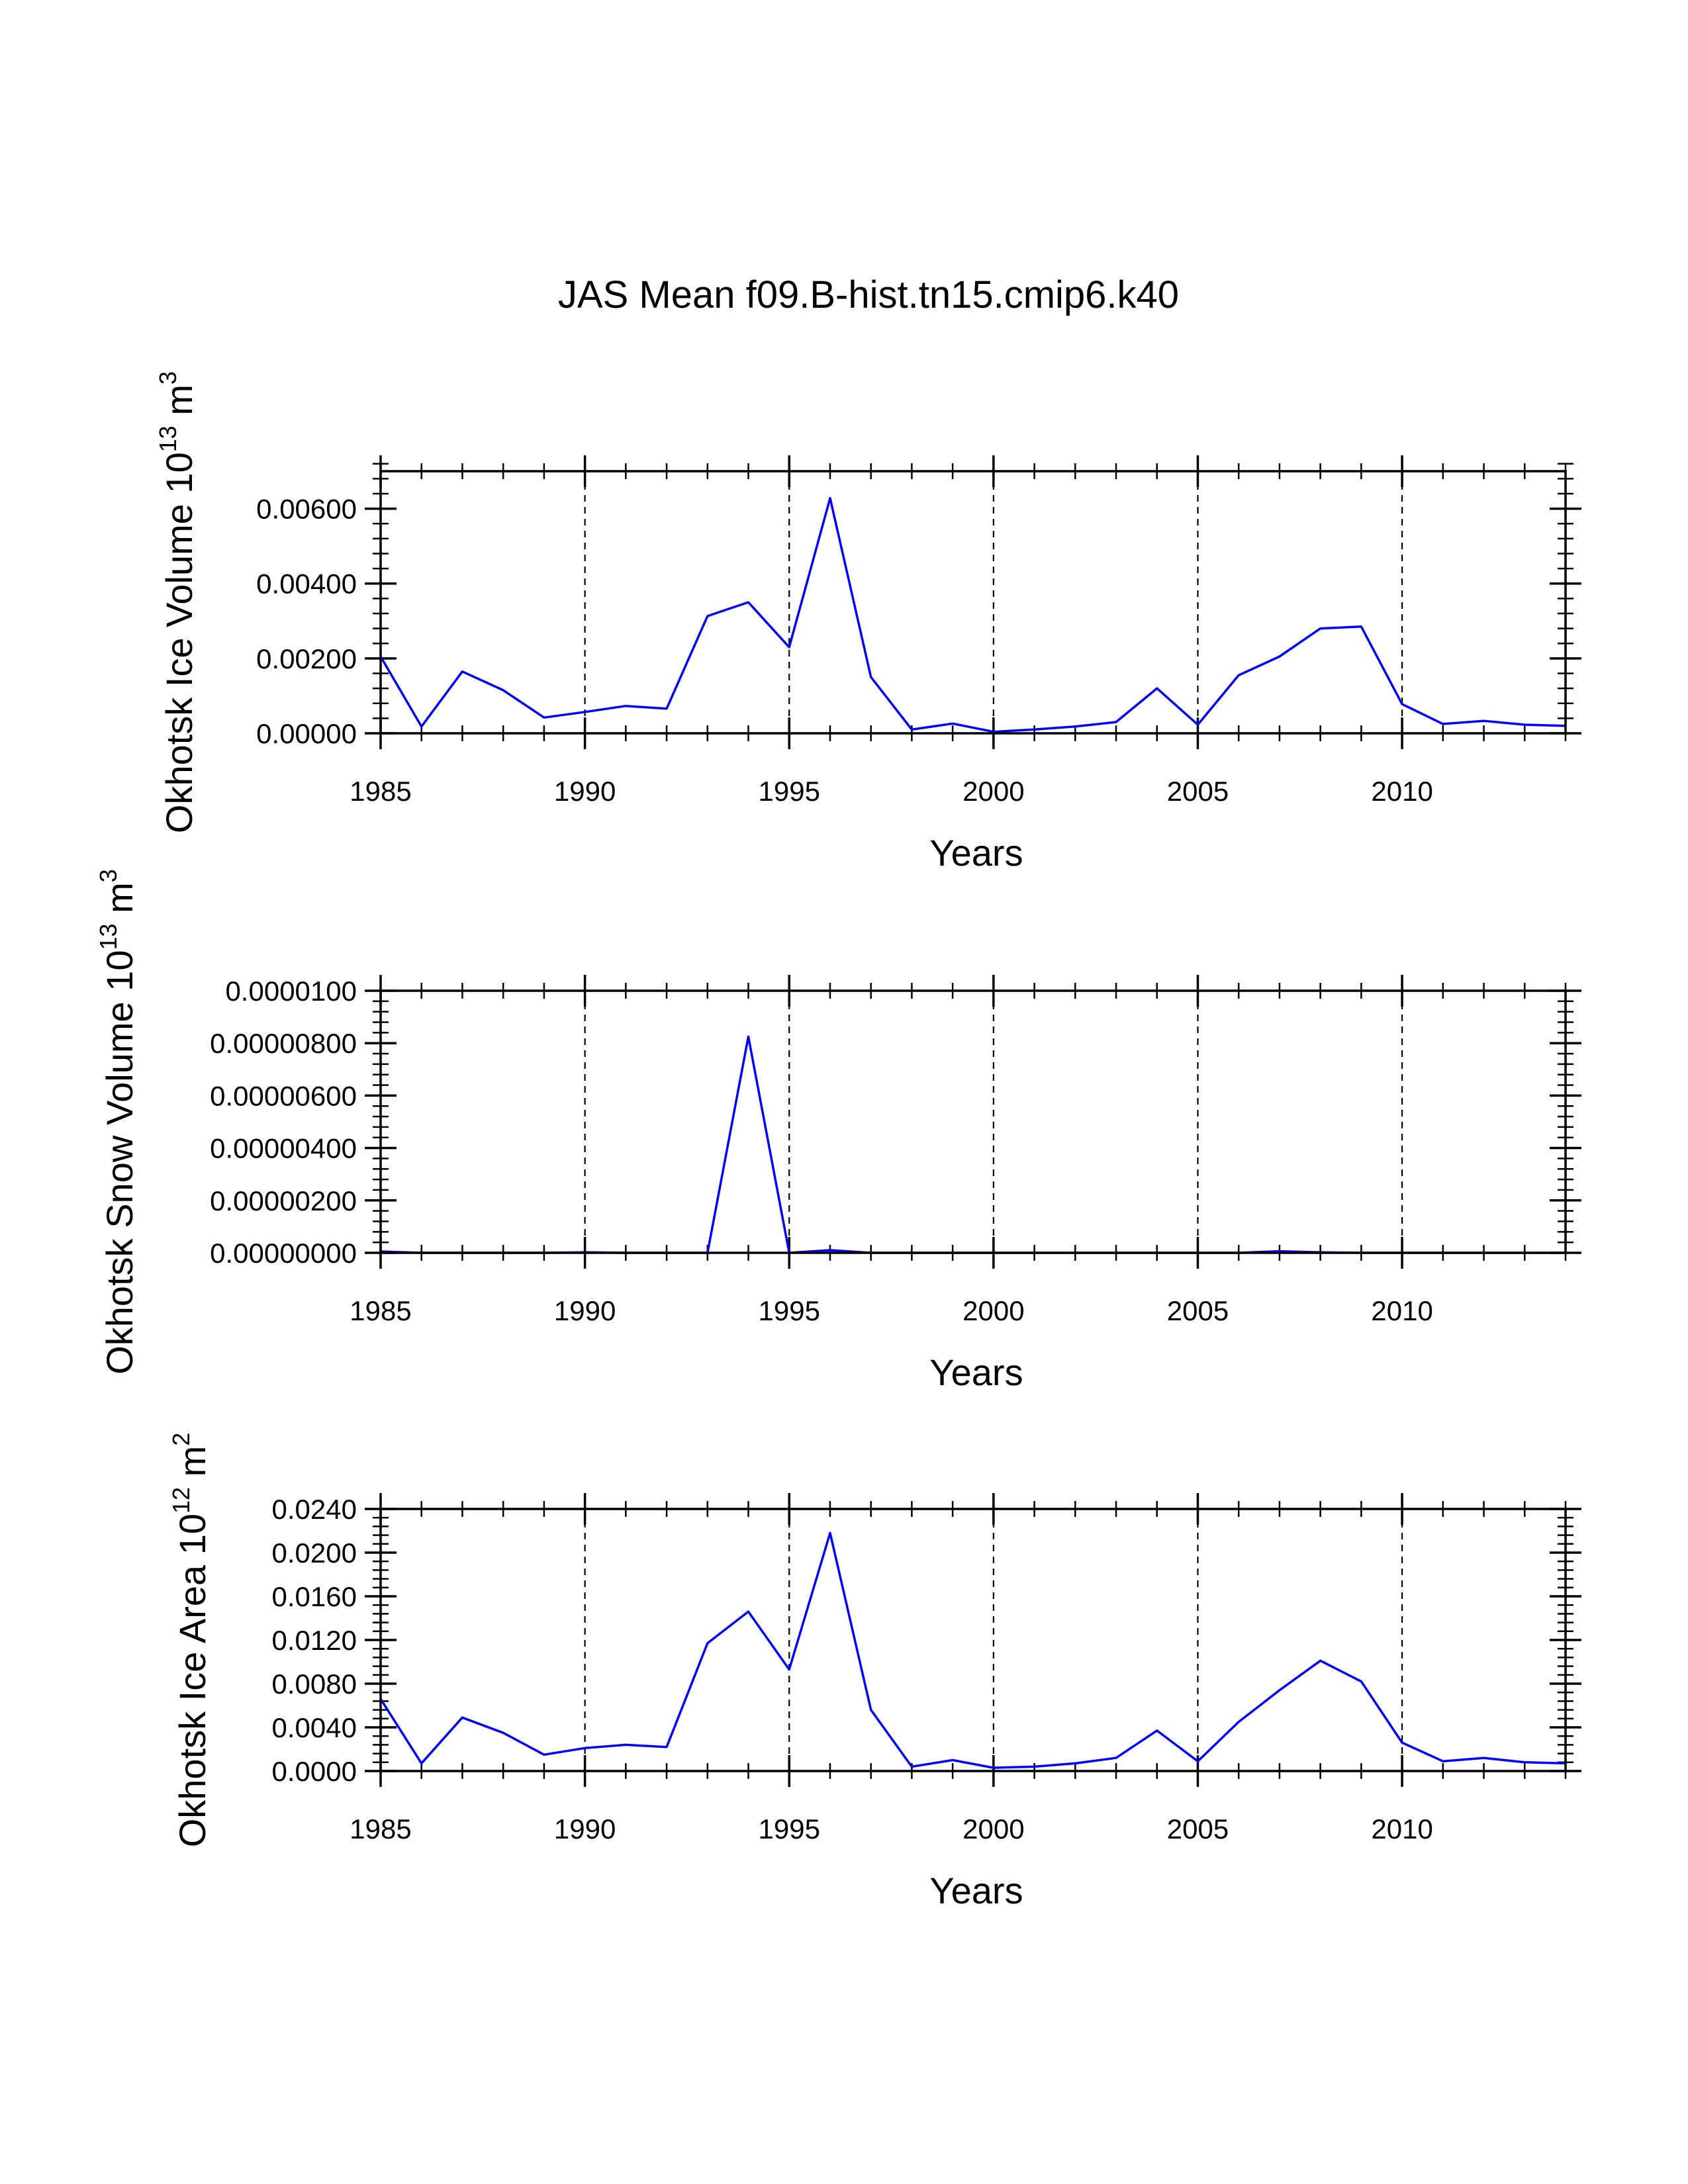  What do you see at coordinates (314, 1510) in the screenshot?
I see `y-tick-label: 0.0240` at bounding box center [314, 1510].